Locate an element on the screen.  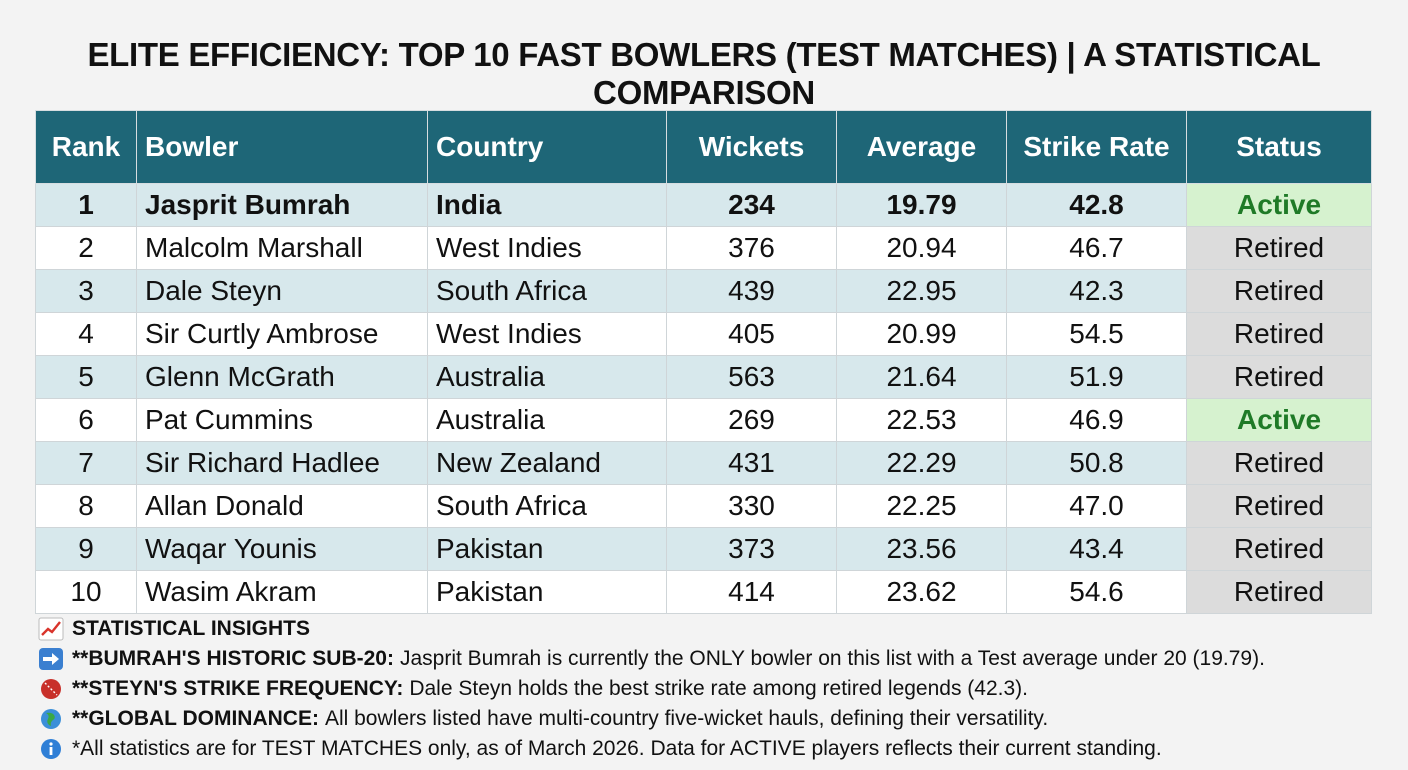
cell-wickets: 431 is located at coordinates (751, 463).